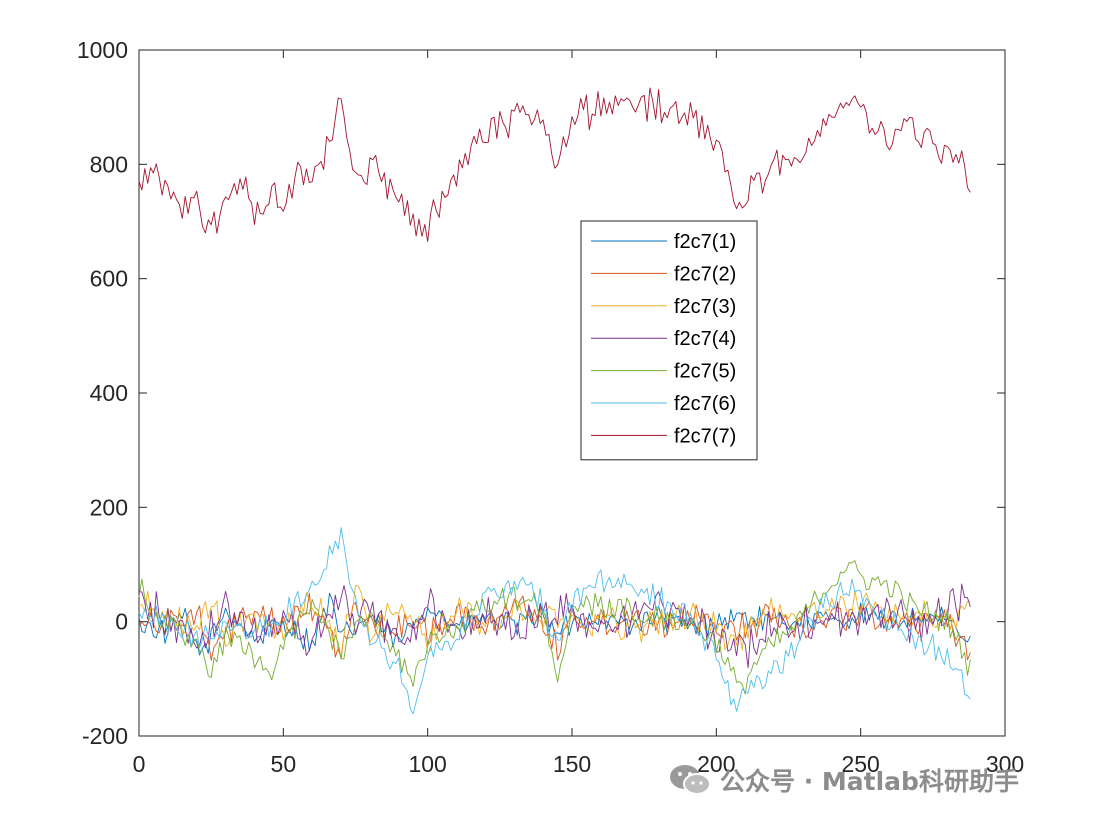 The height and width of the screenshot is (823, 1106). Describe the element at coordinates (109, 164) in the screenshot. I see `y-tick-label: 800` at that location.